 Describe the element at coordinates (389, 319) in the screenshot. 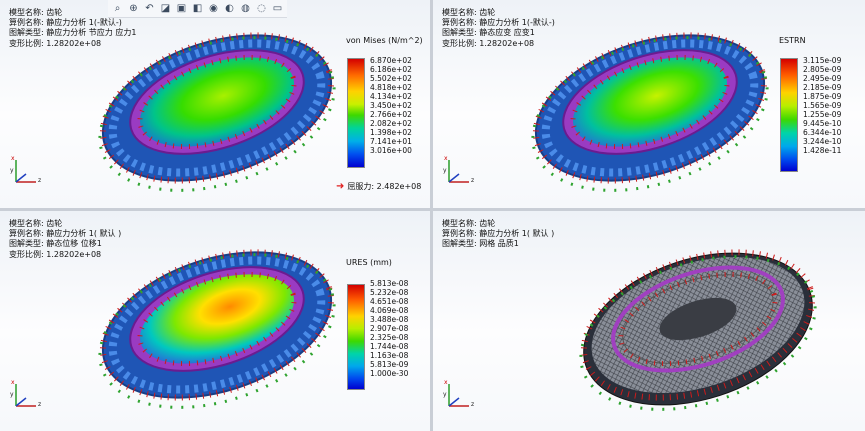

I see `legend-tick: 3.488e-08` at that location.